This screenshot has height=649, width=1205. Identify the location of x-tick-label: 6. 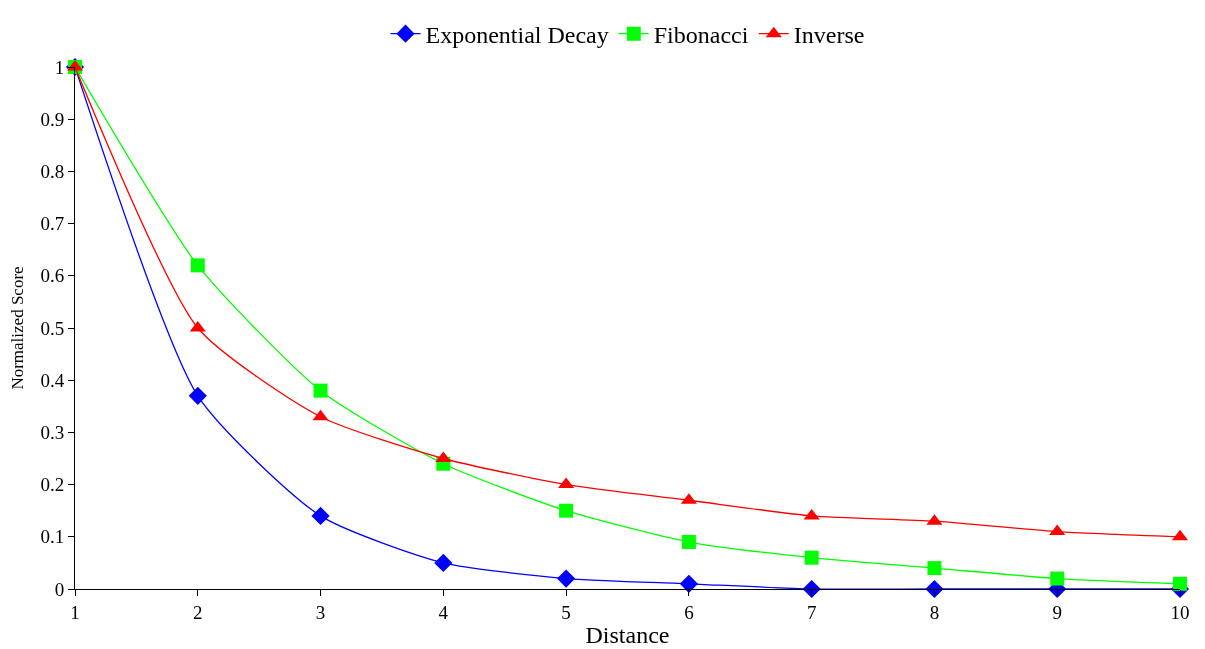
(689, 612).